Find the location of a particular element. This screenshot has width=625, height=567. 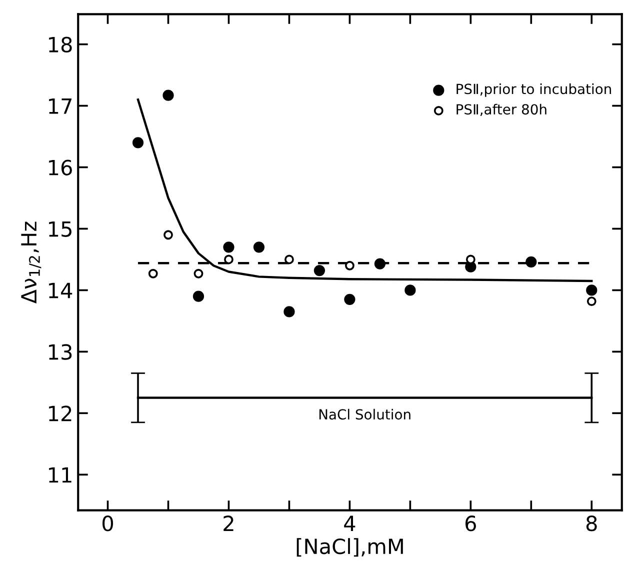

y-axis-title: Δν$_{1/2}$,Hz is located at coordinates (31, 263).